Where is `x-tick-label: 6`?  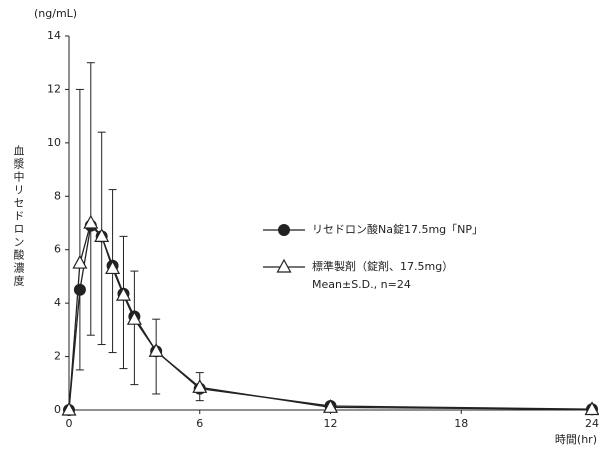
x-tick-label: 6 is located at coordinates (199, 423).